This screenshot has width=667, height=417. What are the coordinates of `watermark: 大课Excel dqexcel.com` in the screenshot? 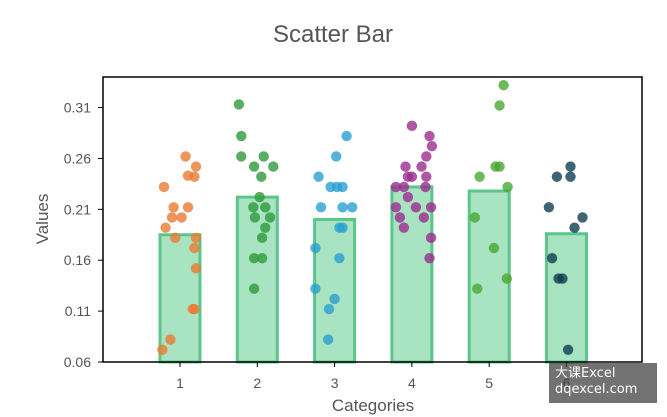 It's located at (603, 383).